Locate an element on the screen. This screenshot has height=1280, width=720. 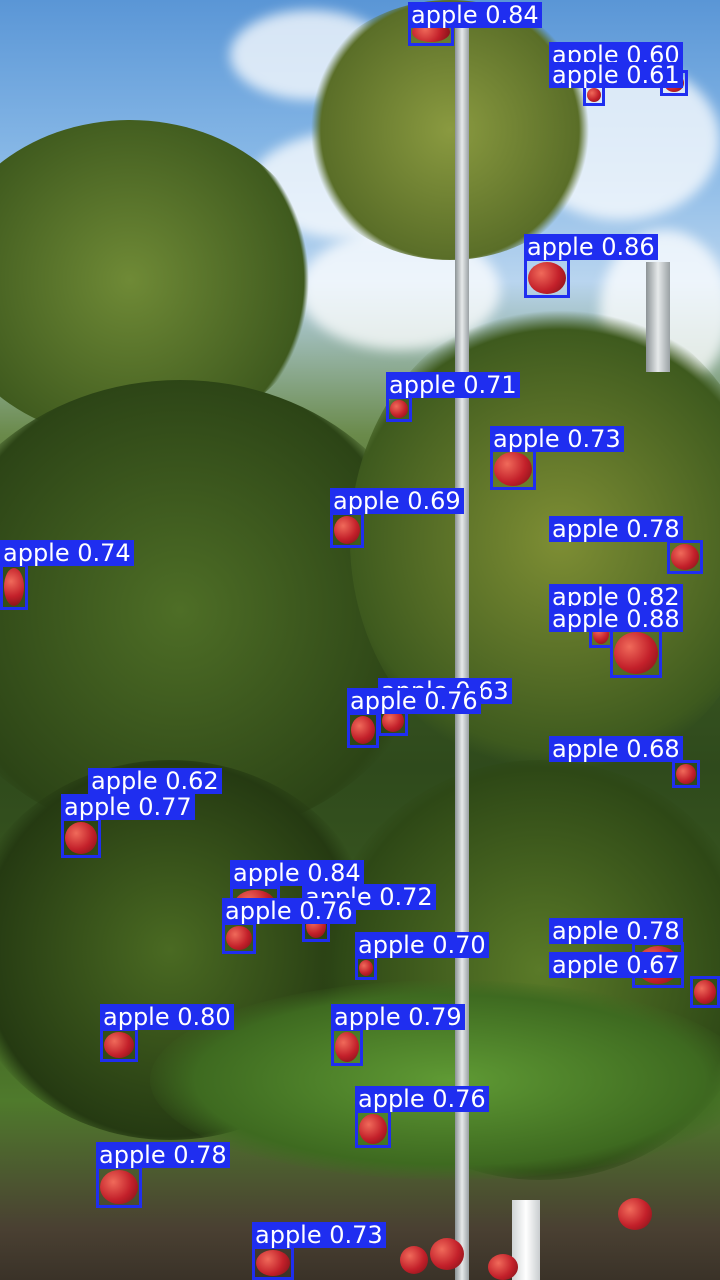
detection-label: apple 0.88 is located at coordinates (616, 619).